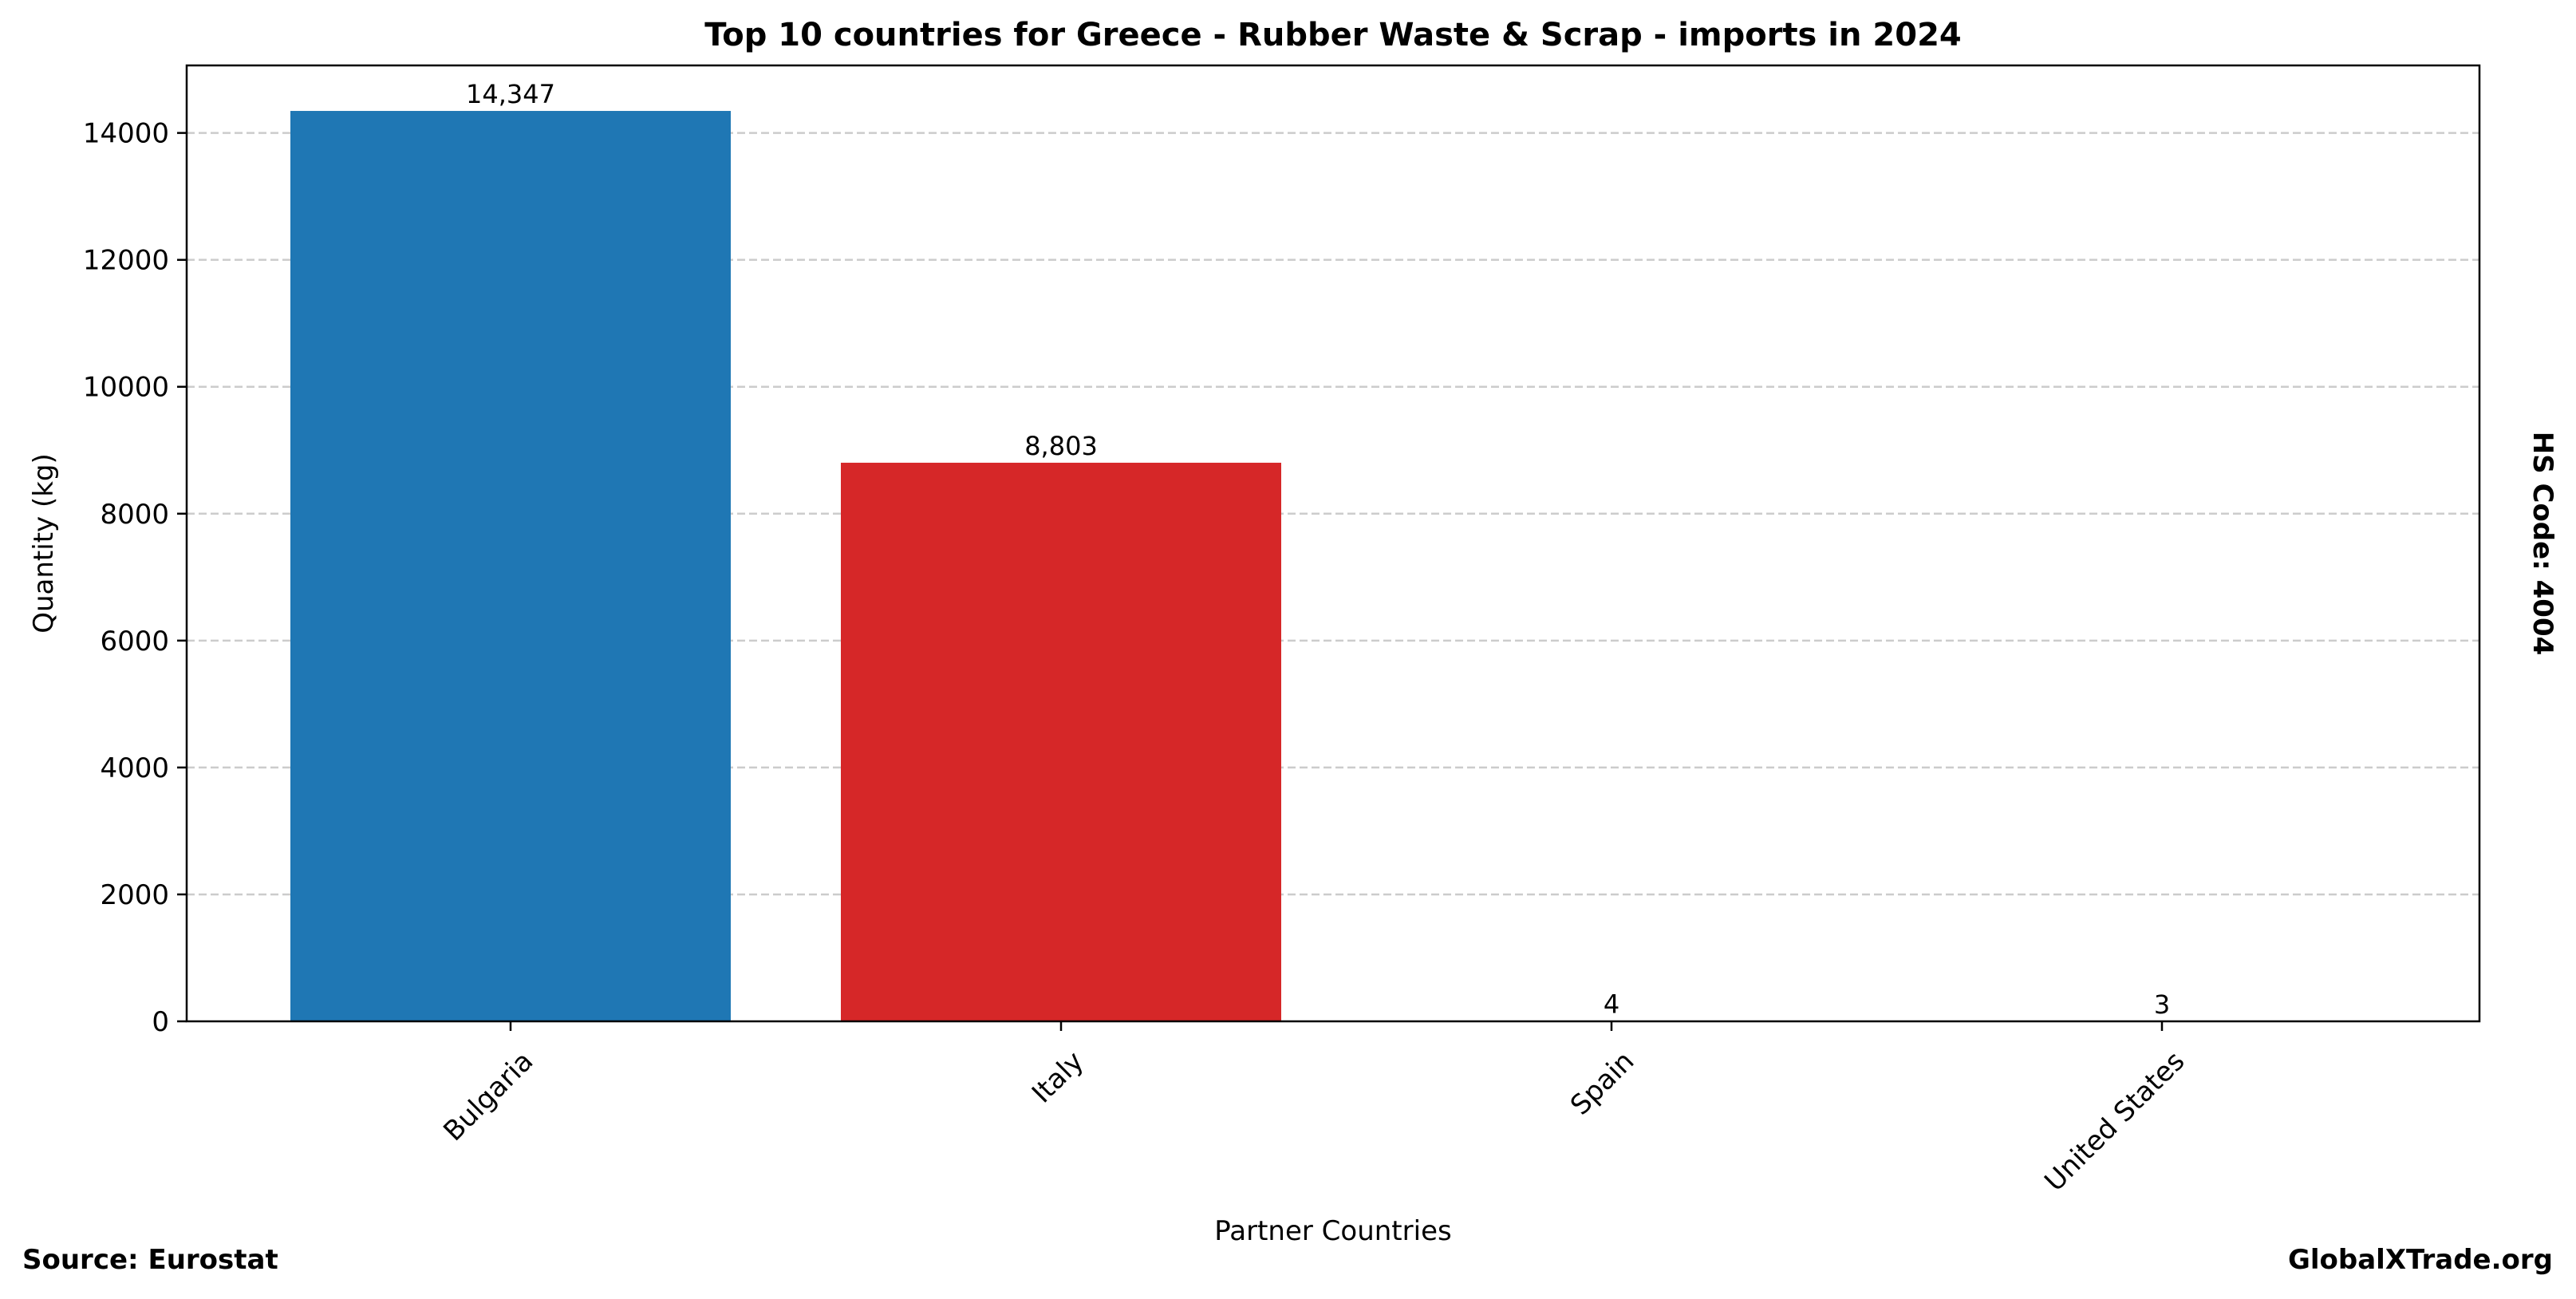 This screenshot has width=2576, height=1299. Describe the element at coordinates (126, 388) in the screenshot. I see `y-tick-label: 10000` at that location.